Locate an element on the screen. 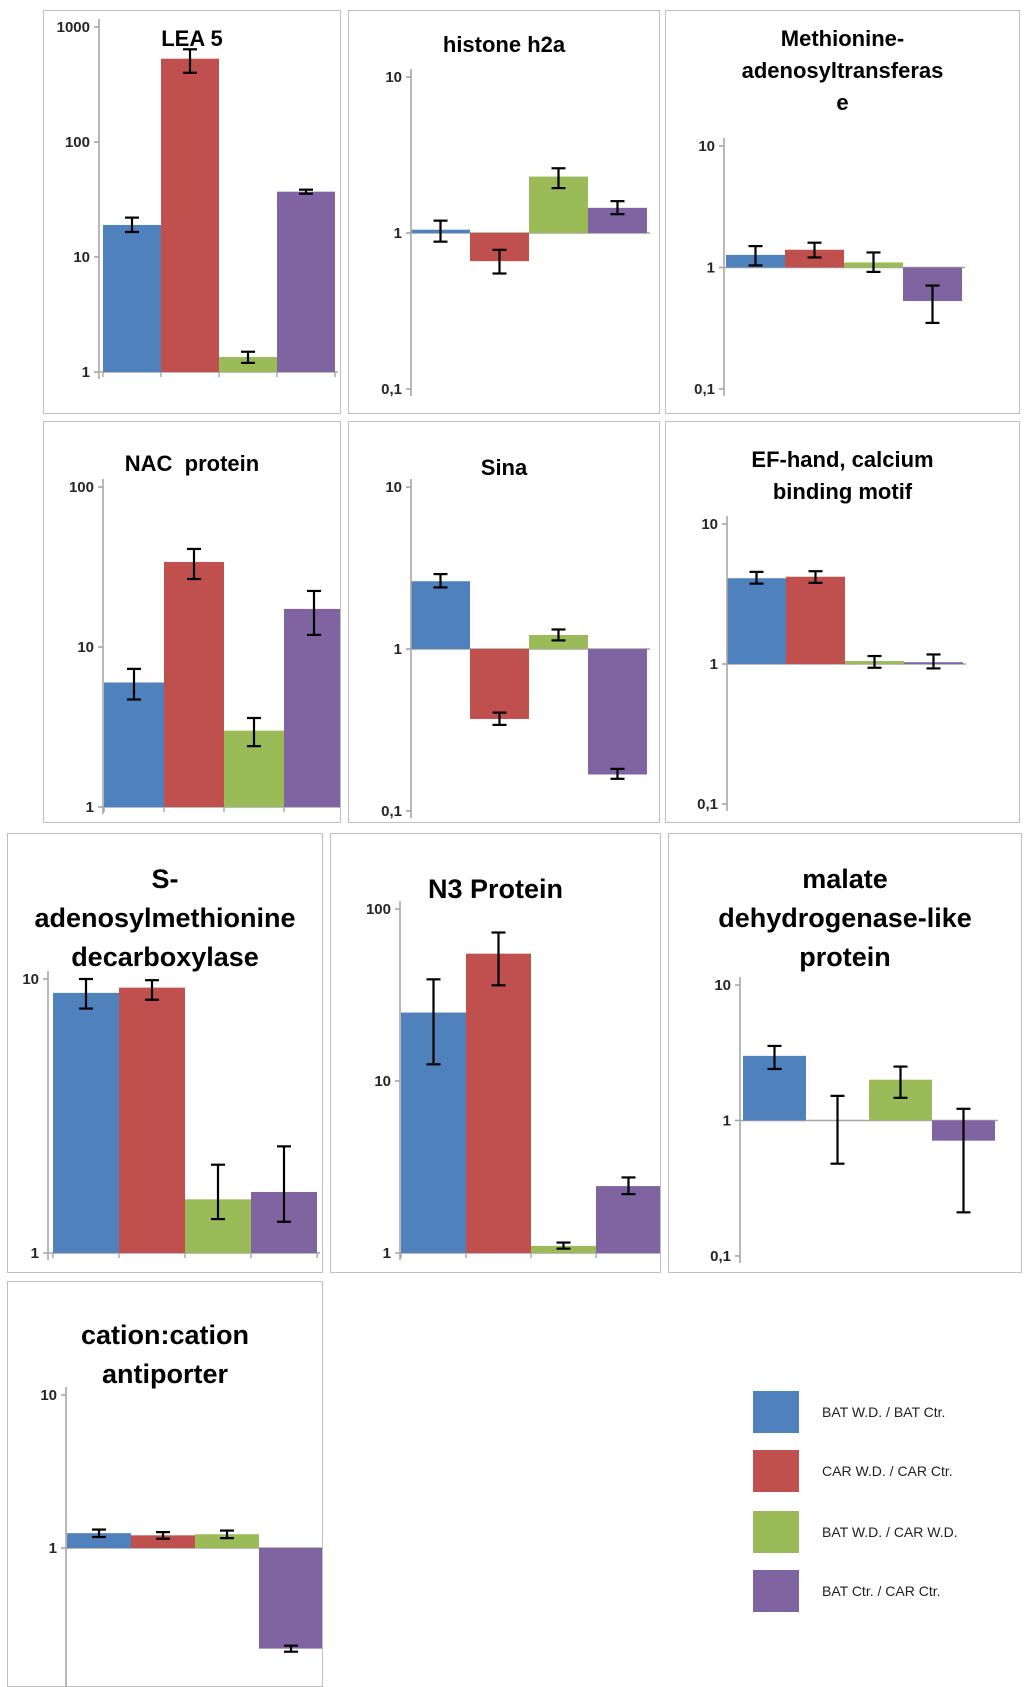 The image size is (1024, 1687). bar-bat-wd-car-wd is located at coordinates (227, 1541).